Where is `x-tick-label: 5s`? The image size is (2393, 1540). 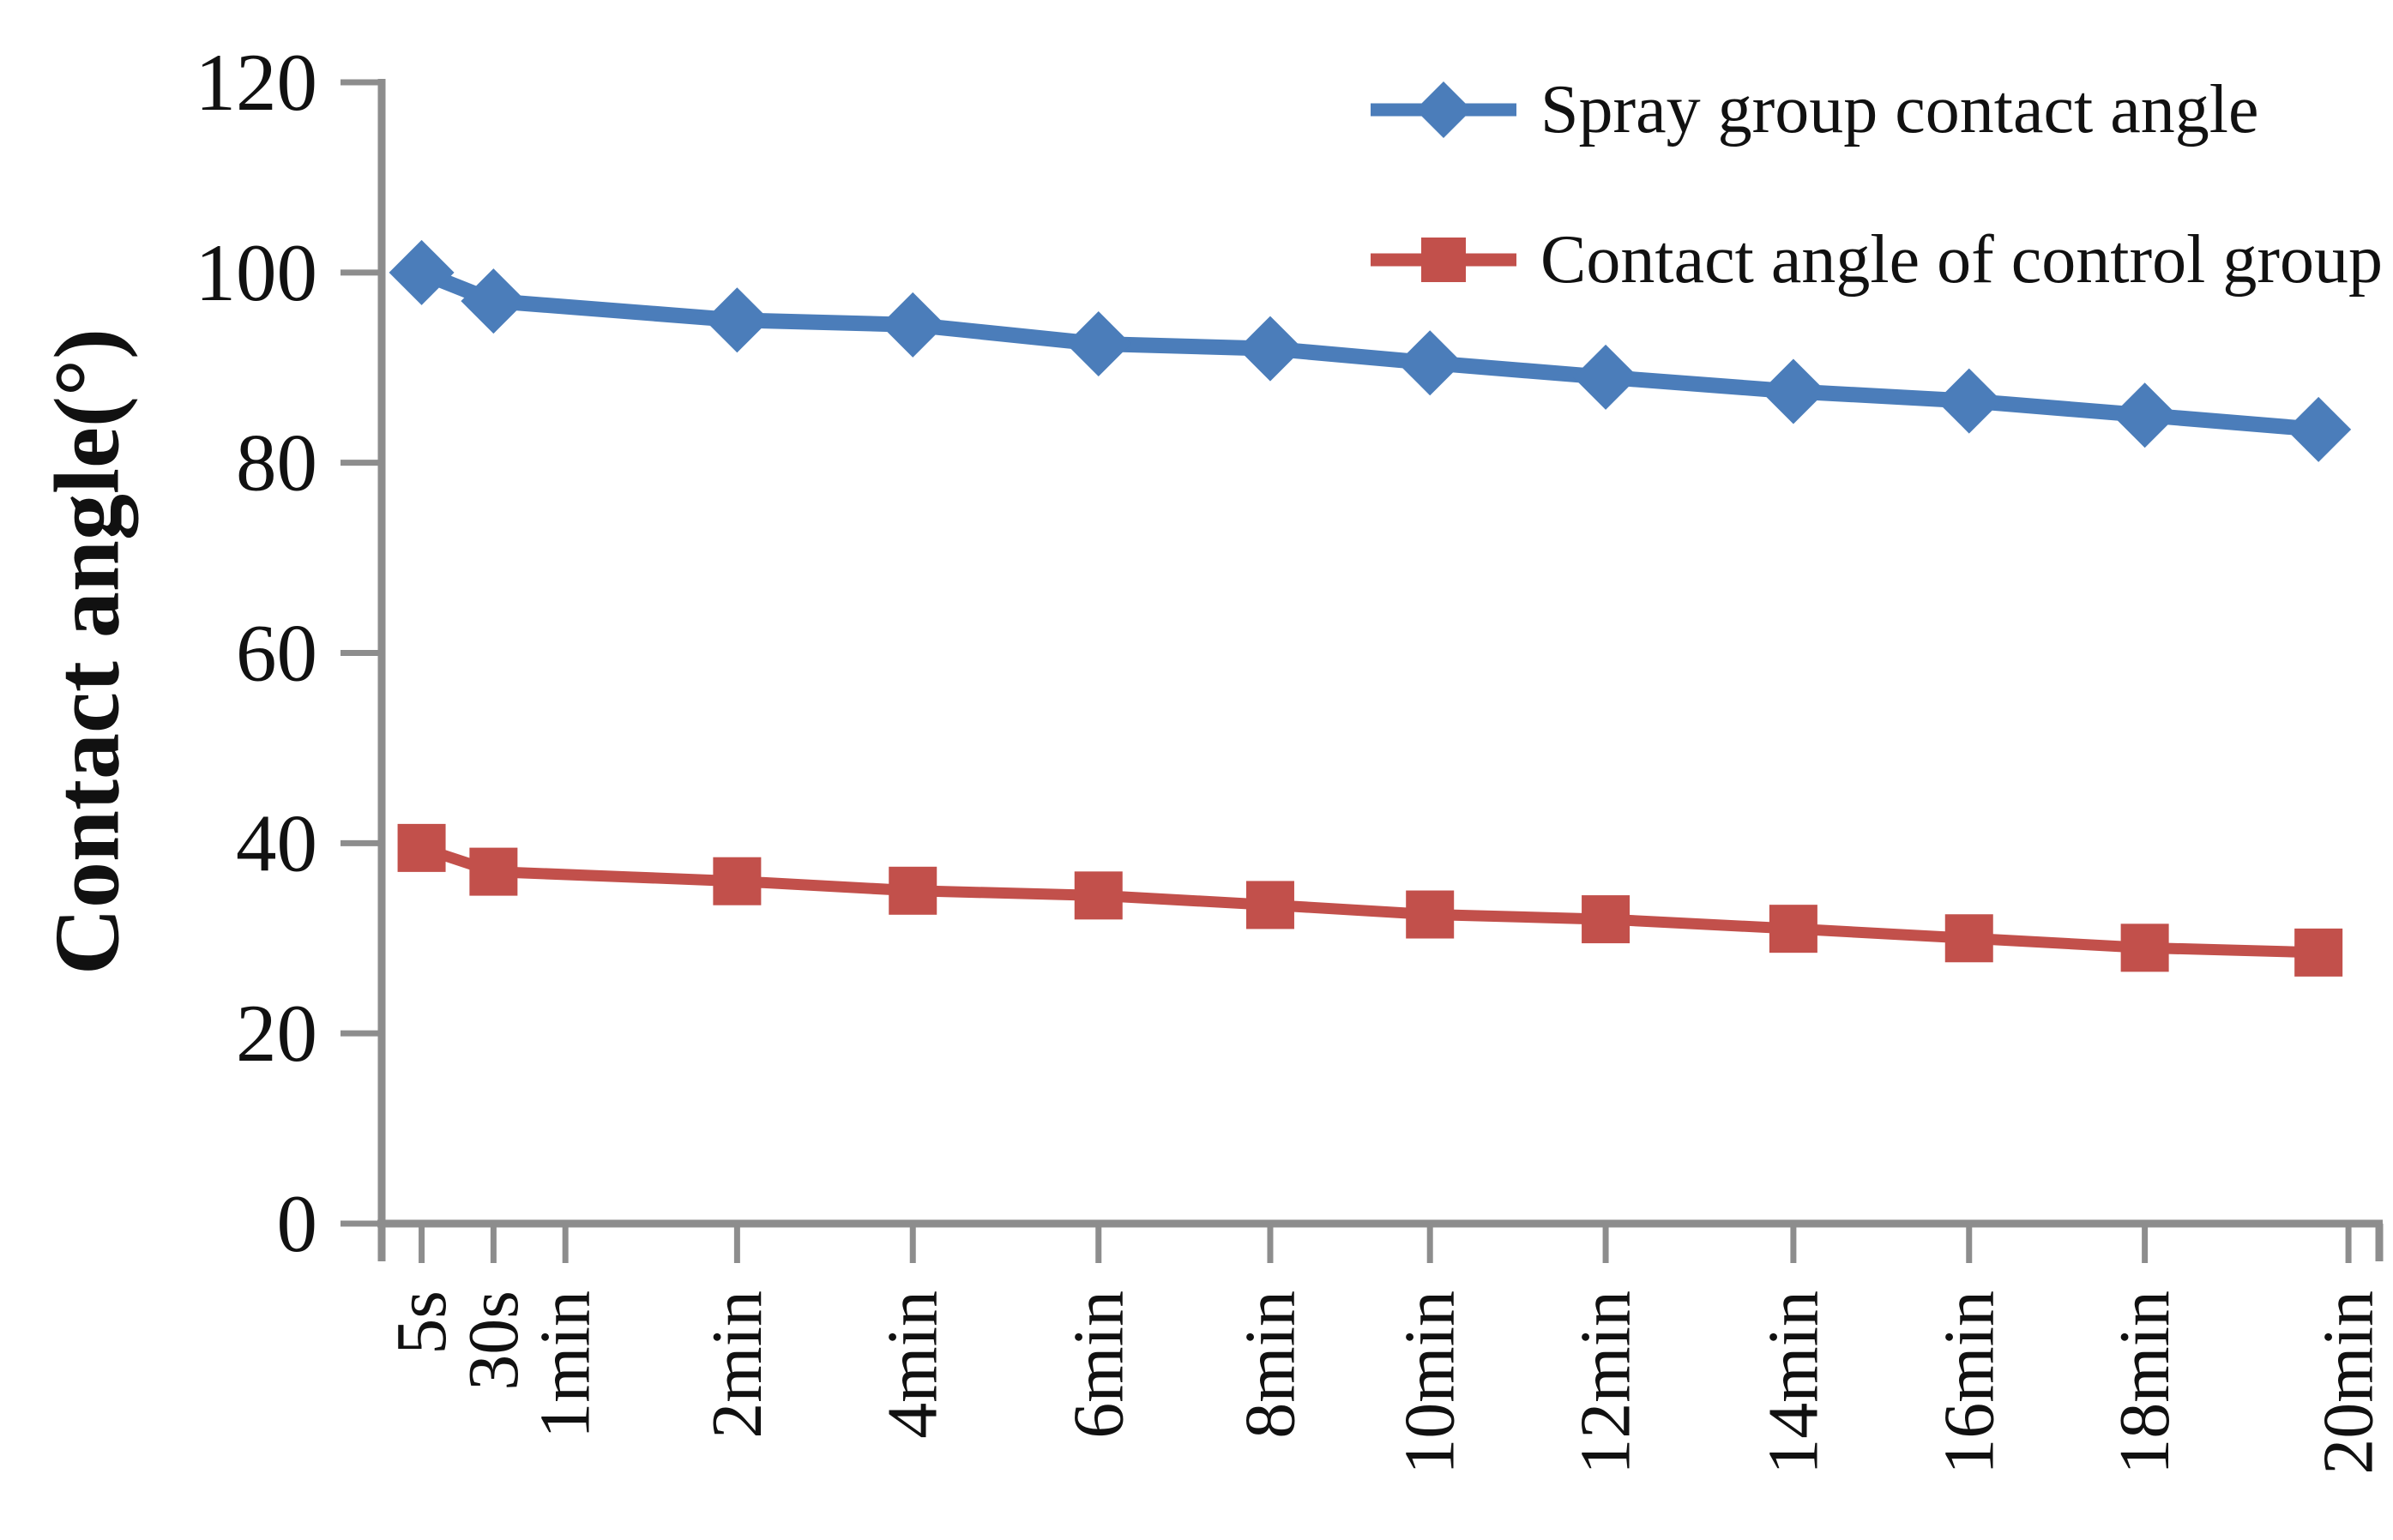
x-tick-label: 5s is located at coordinates (421, 1322).